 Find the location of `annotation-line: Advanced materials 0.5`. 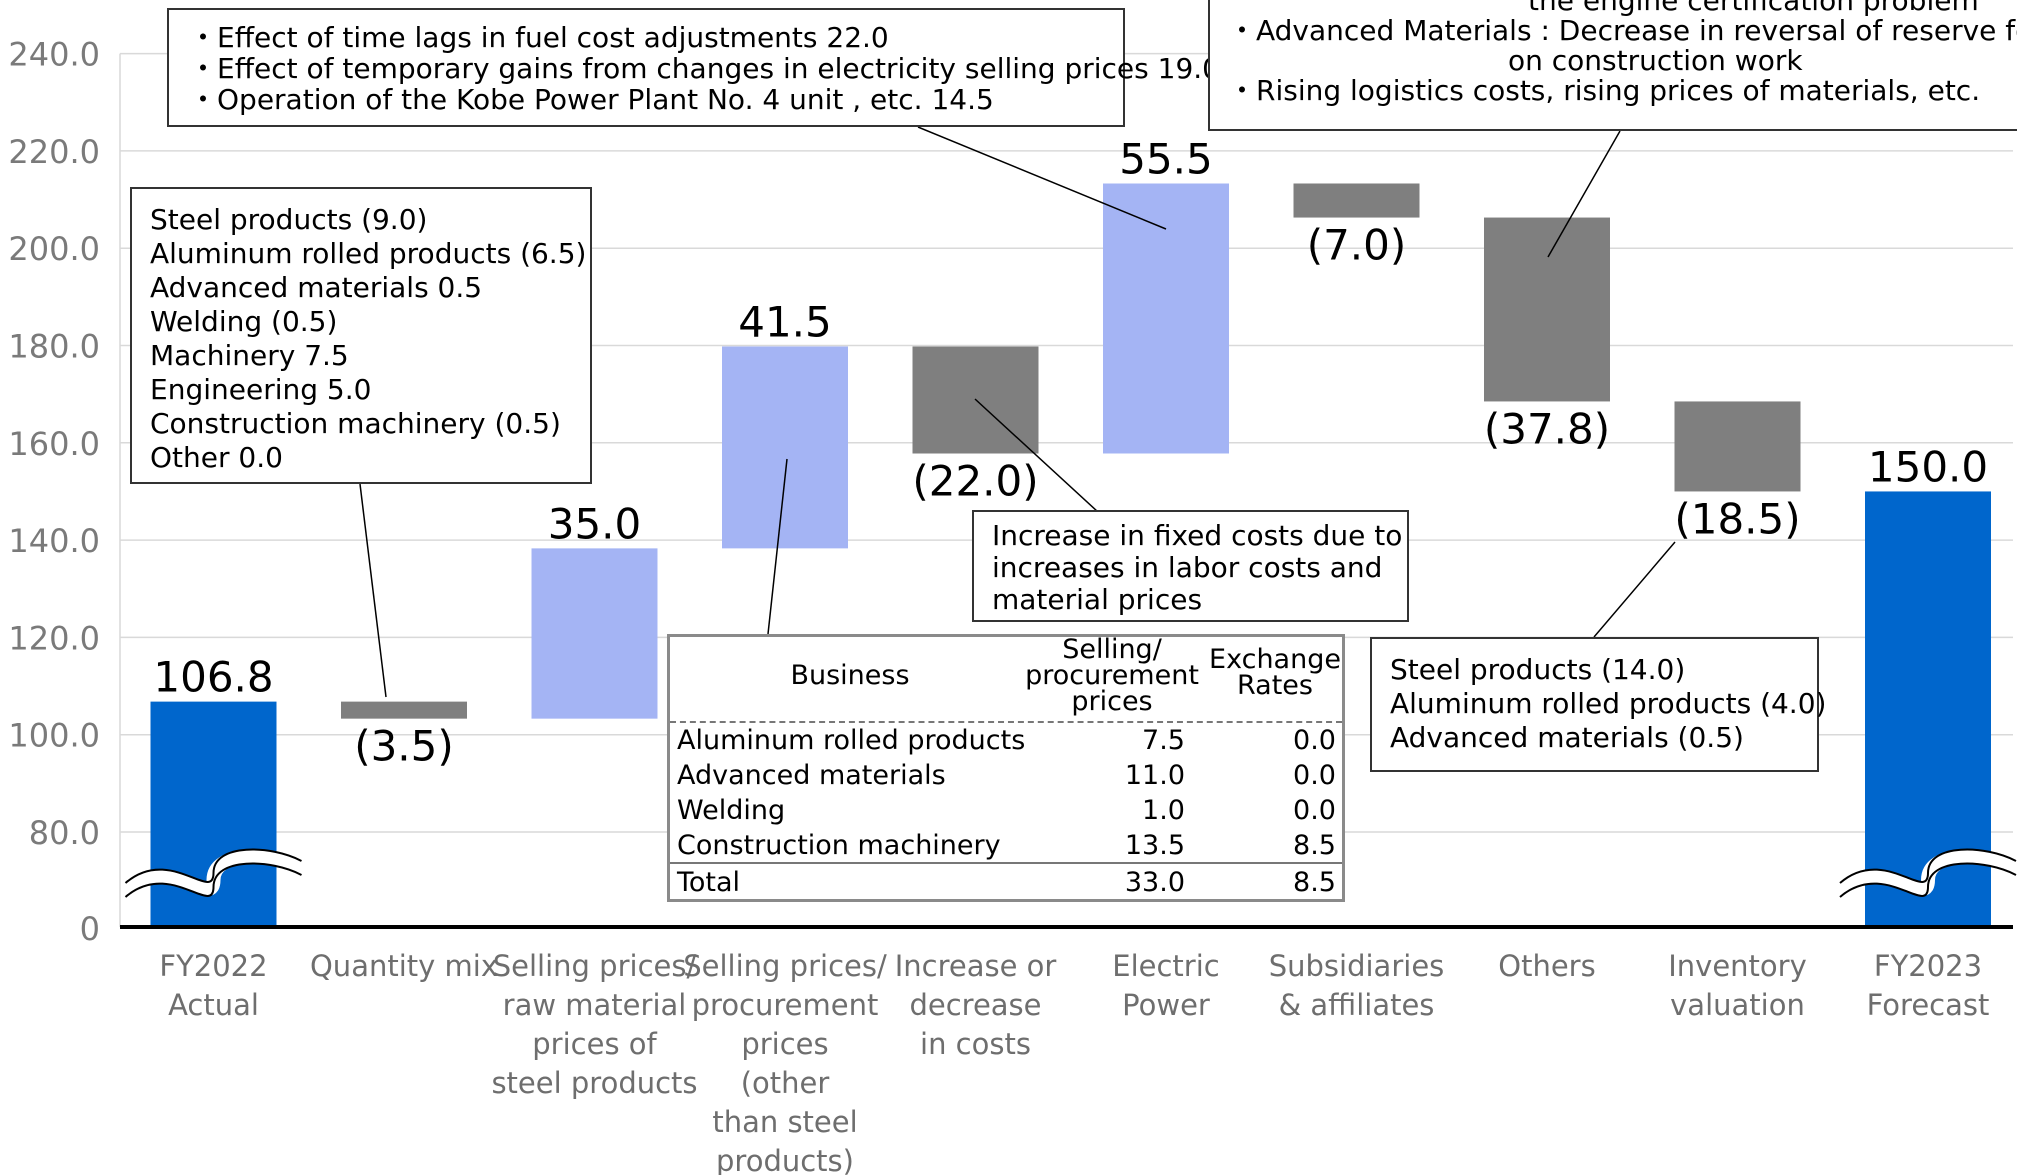

annotation-line: Advanced materials 0.5 is located at coordinates (316, 287).